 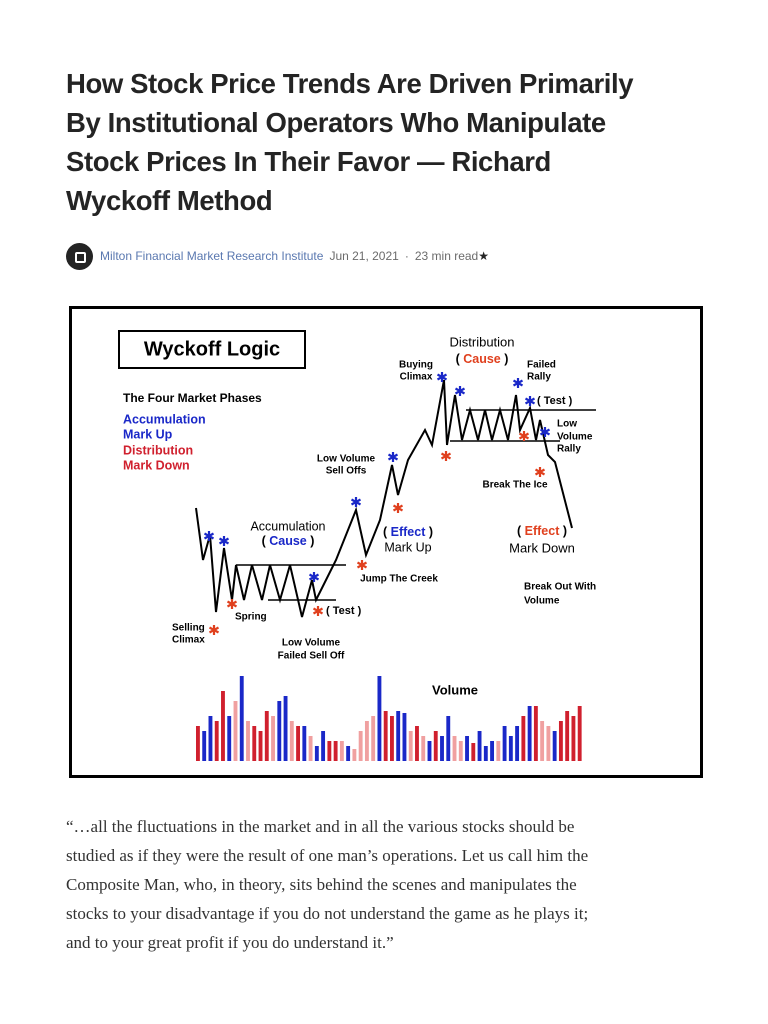 What do you see at coordinates (158, 450) in the screenshot?
I see `phase: Distribution` at bounding box center [158, 450].